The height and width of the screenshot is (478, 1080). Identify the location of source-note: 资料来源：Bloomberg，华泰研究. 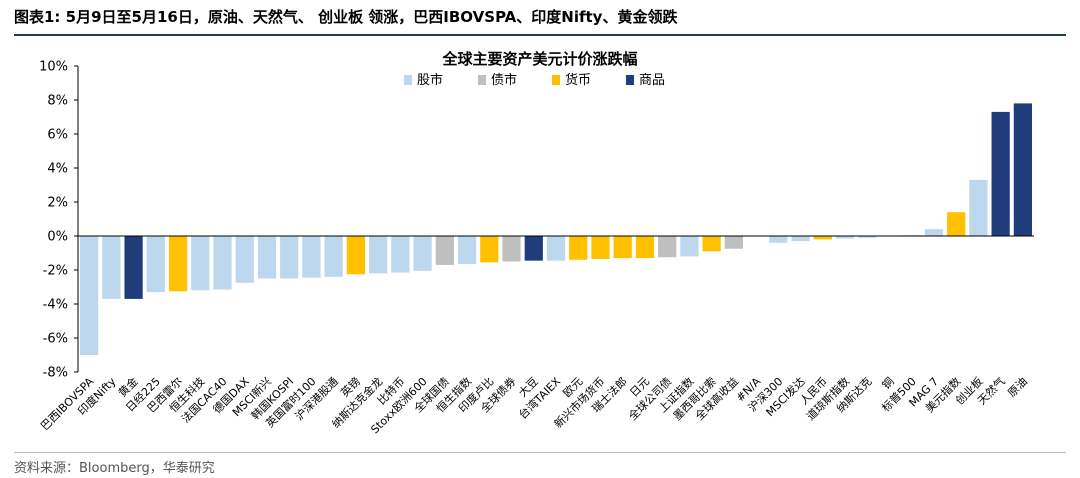
(114, 468).